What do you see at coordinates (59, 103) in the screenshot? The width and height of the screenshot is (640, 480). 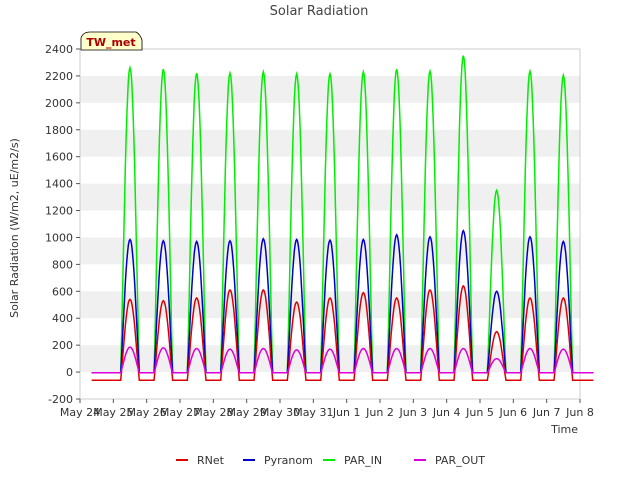 I see `y-tick-label: 2000` at bounding box center [59, 103].